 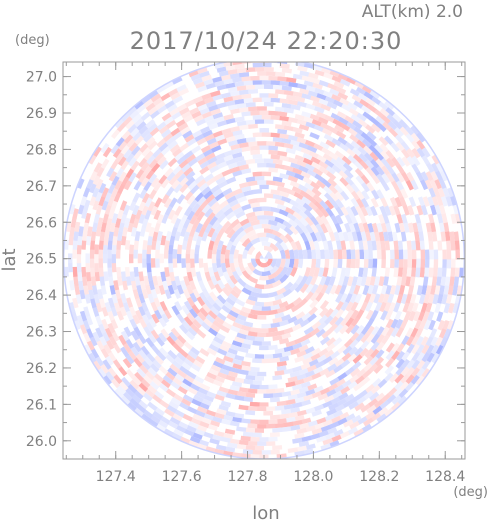 I want to click on y-tick-label: 26.2, so click(x=41, y=369).